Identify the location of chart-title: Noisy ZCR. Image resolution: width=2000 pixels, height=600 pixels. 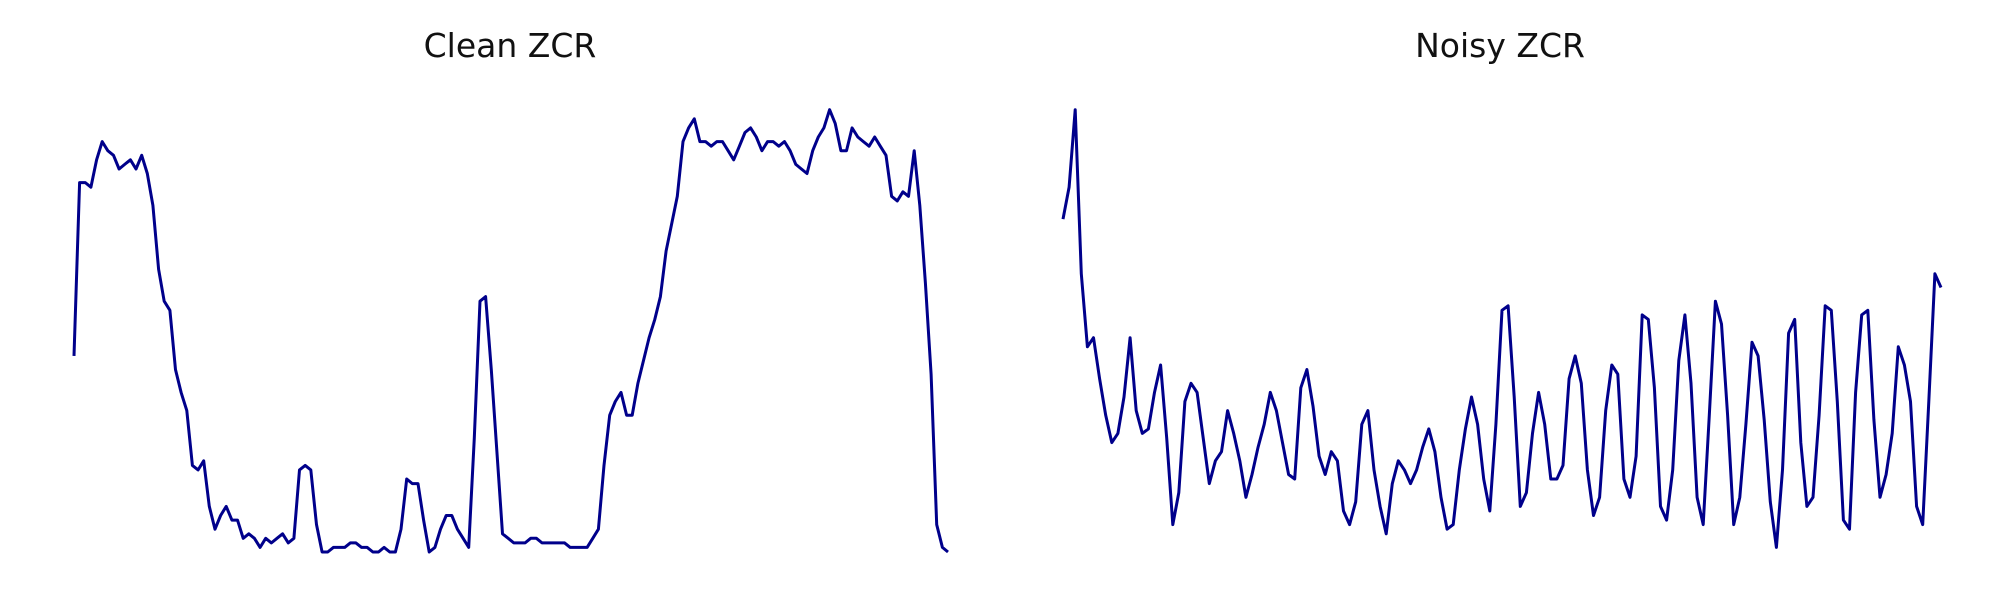
(1500, 45).